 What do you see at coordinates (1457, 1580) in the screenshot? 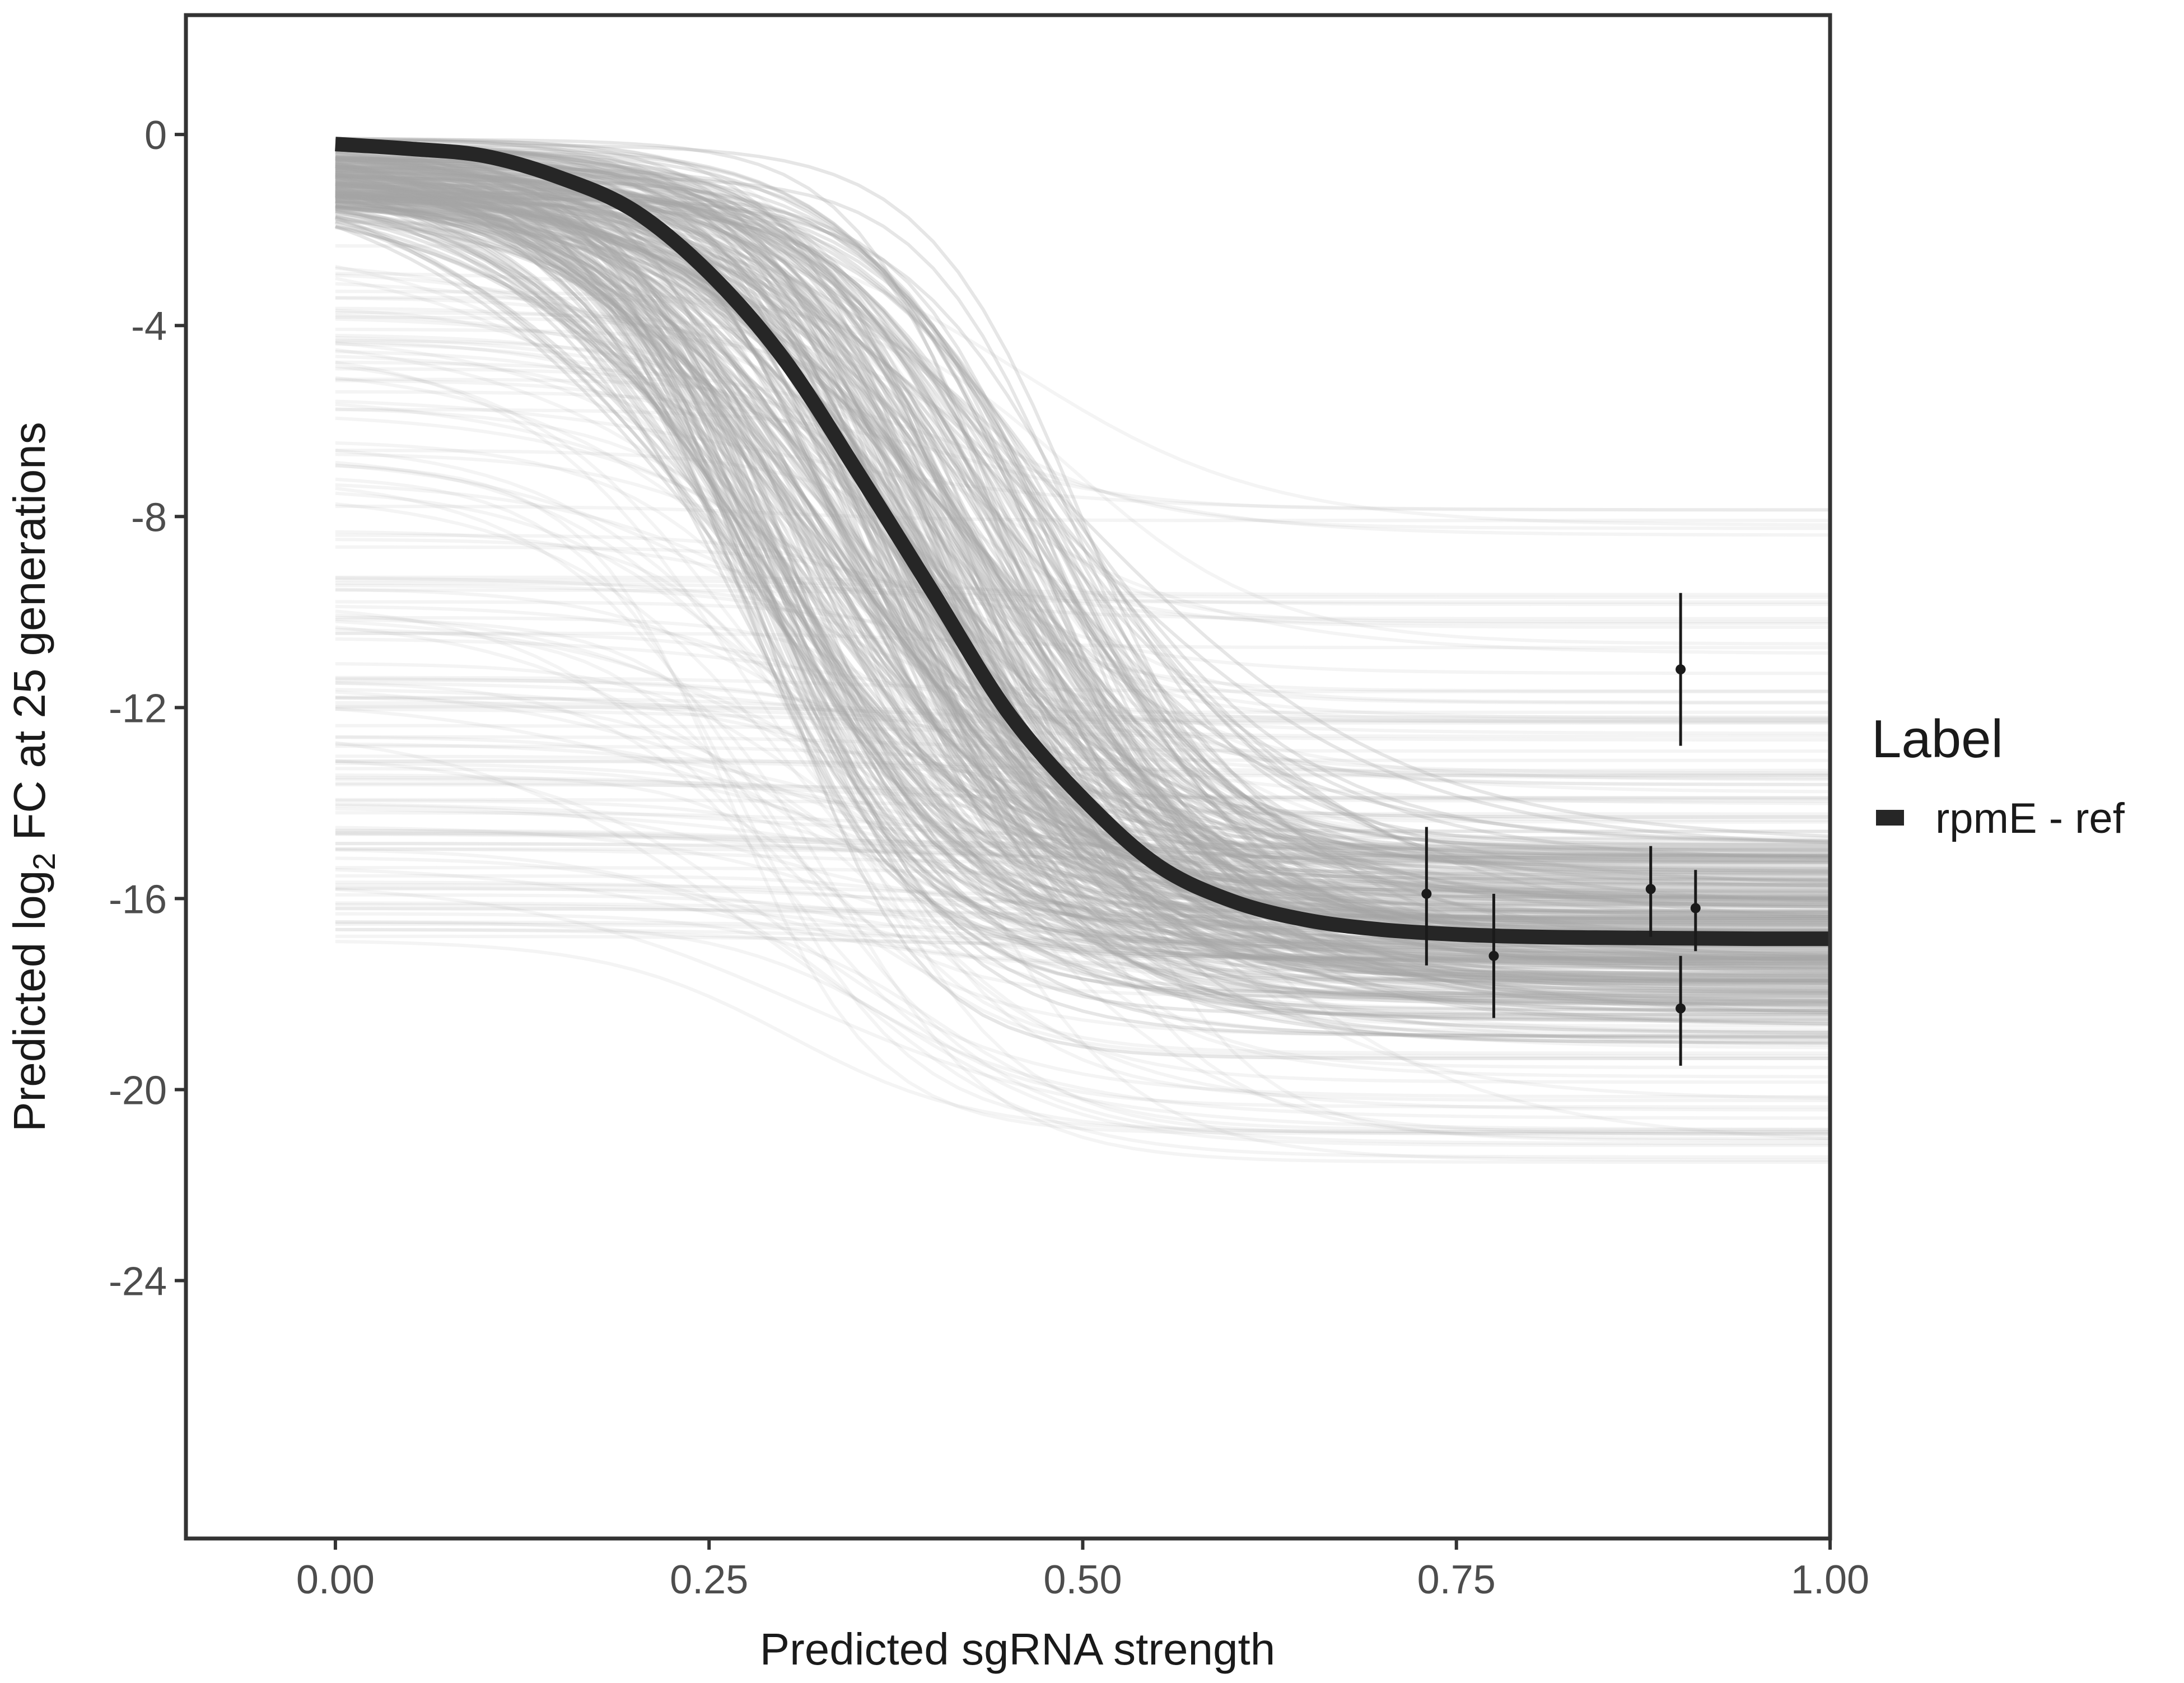
I see `x-tick-label: 0.75` at bounding box center [1457, 1580].